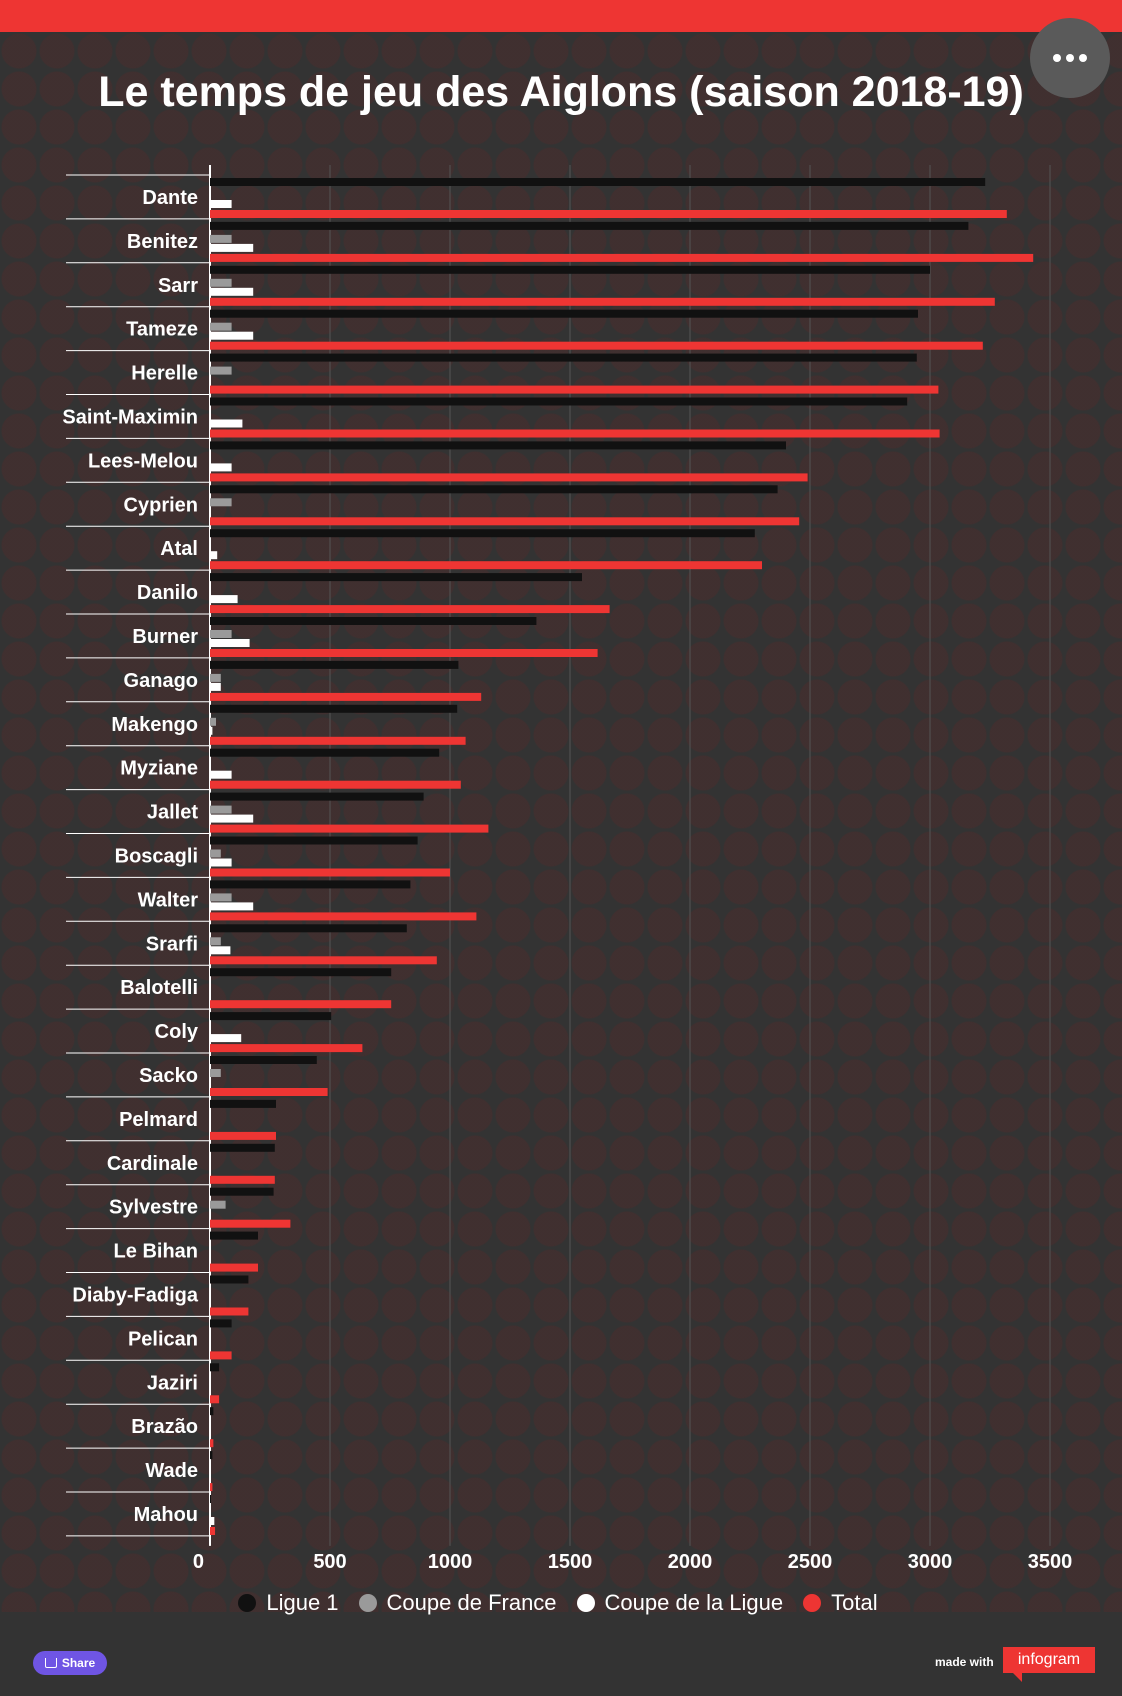 The width and height of the screenshot is (1122, 1696). Describe the element at coordinates (694, 1602) in the screenshot. I see `legend-label: Coupe de la Ligue` at that location.